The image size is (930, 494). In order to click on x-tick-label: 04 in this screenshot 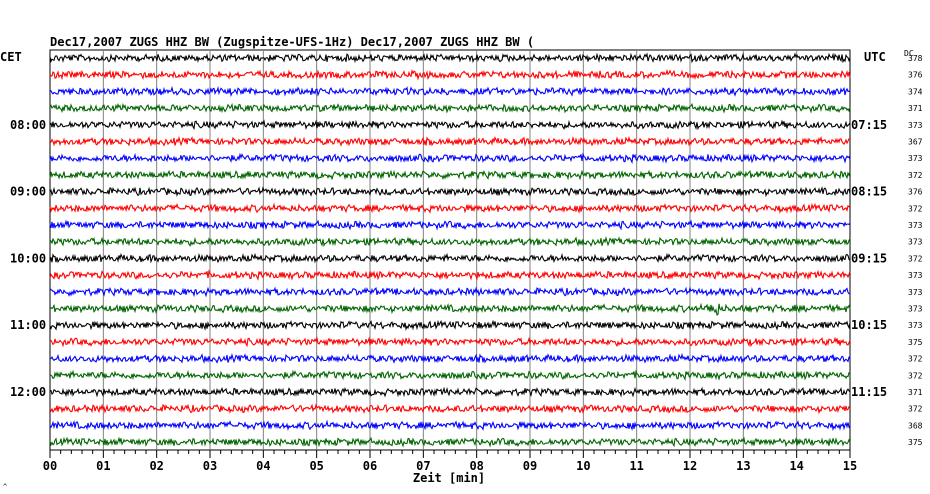, I will do `click(263, 466)`.